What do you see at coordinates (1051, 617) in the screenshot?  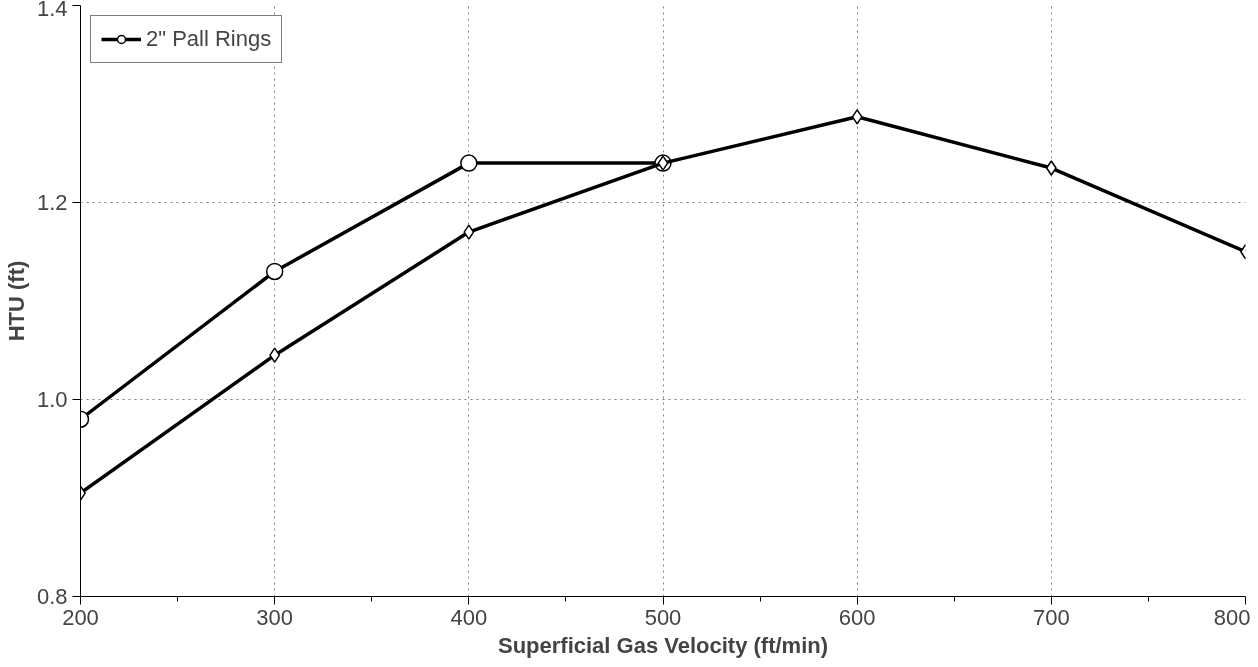 I see `x-tick-label: 700` at bounding box center [1051, 617].